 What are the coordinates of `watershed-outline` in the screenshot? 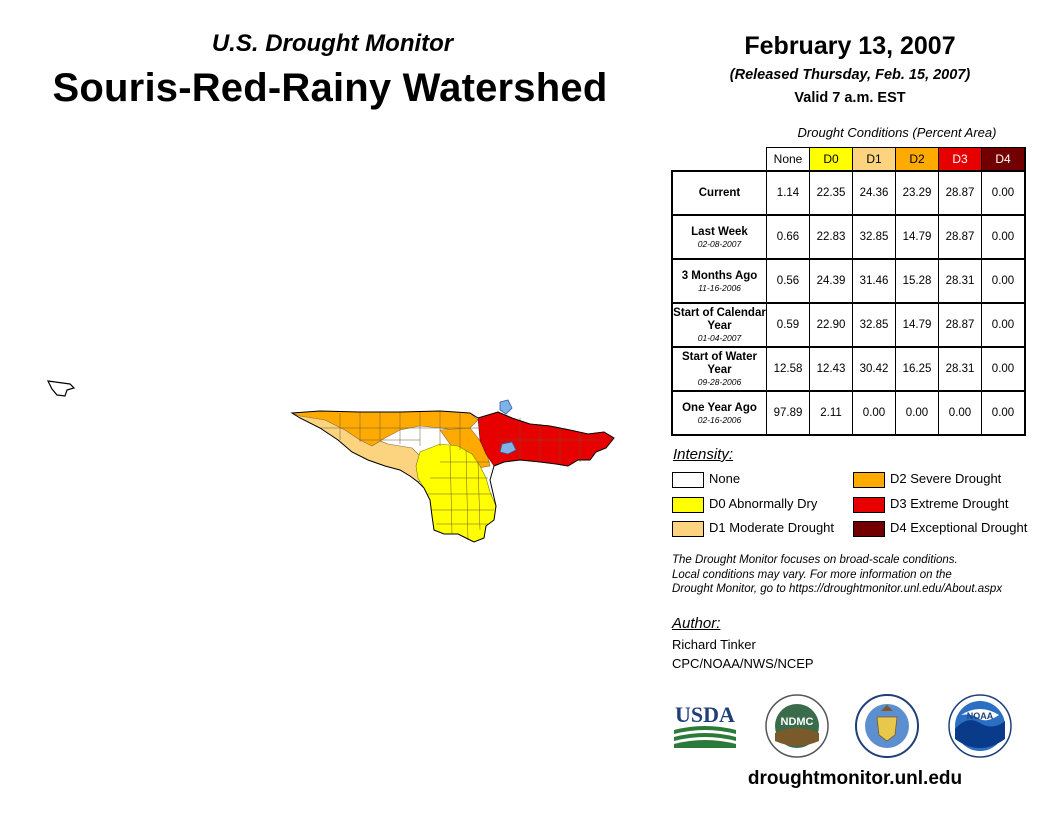 It's located at (452, 476).